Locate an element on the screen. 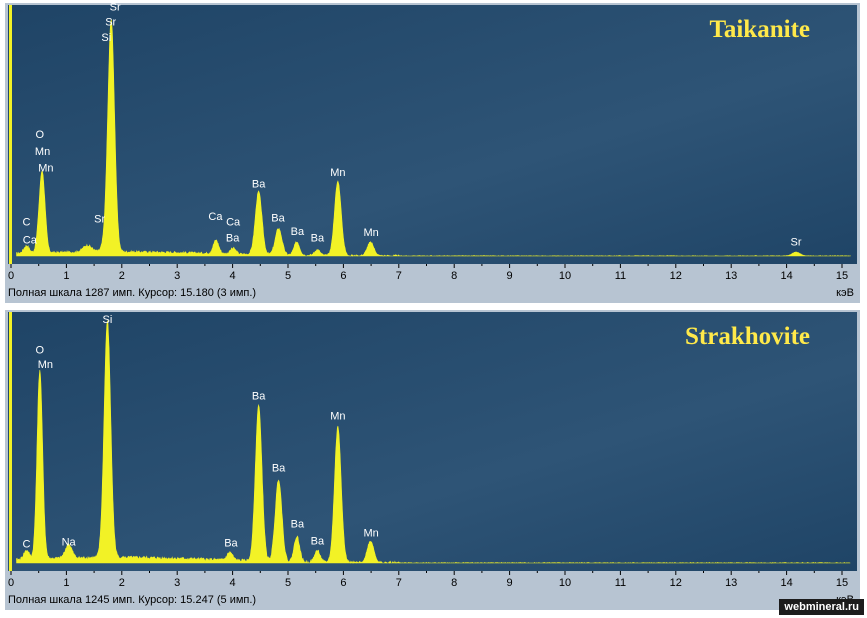 This screenshot has width=867, height=618. chart-title: Taikanite is located at coordinates (759, 29).